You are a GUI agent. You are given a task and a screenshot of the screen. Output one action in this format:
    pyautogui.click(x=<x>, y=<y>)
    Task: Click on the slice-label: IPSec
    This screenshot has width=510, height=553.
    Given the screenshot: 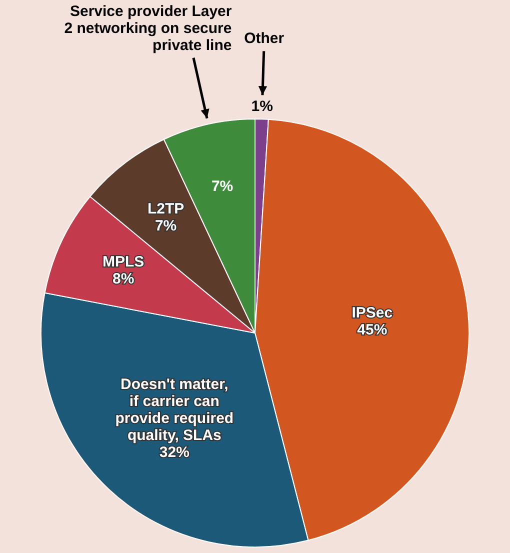 What is the action you would take?
    pyautogui.click(x=372, y=313)
    